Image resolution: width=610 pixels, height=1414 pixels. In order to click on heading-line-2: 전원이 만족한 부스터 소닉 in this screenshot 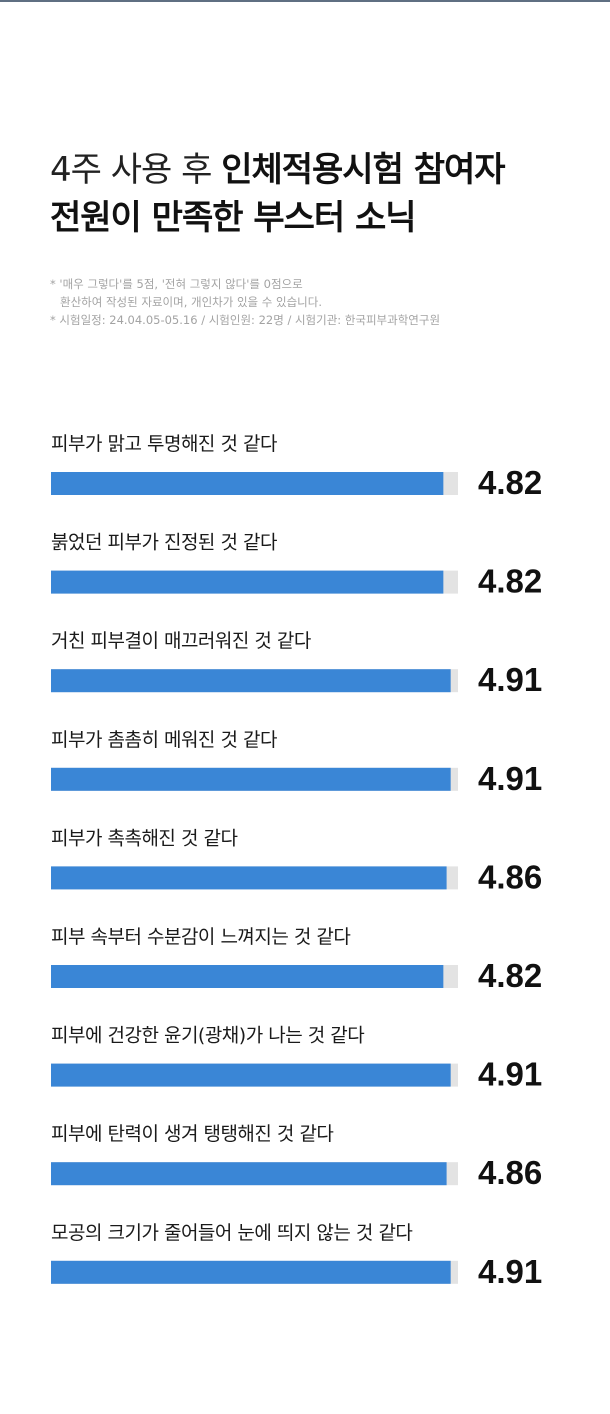, I will do `click(233, 218)`.